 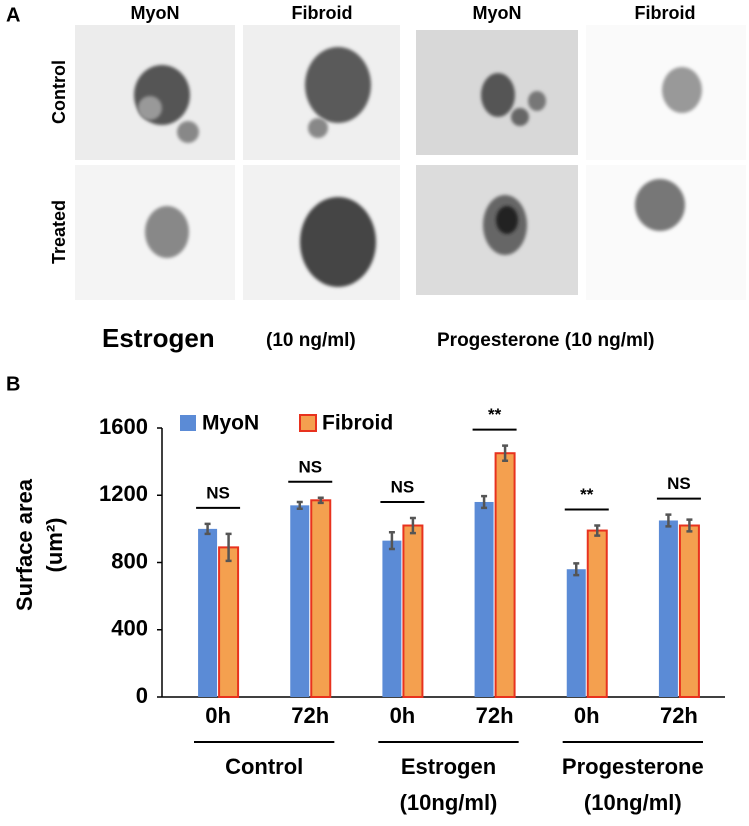 I want to click on group-label: Progesterone, so click(x=633, y=766).